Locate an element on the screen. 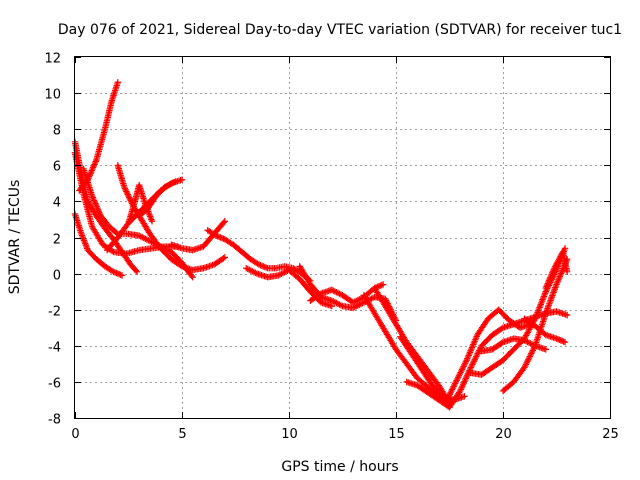 This screenshot has height=480, width=640. y-tick-label: 6 is located at coordinates (57, 167).